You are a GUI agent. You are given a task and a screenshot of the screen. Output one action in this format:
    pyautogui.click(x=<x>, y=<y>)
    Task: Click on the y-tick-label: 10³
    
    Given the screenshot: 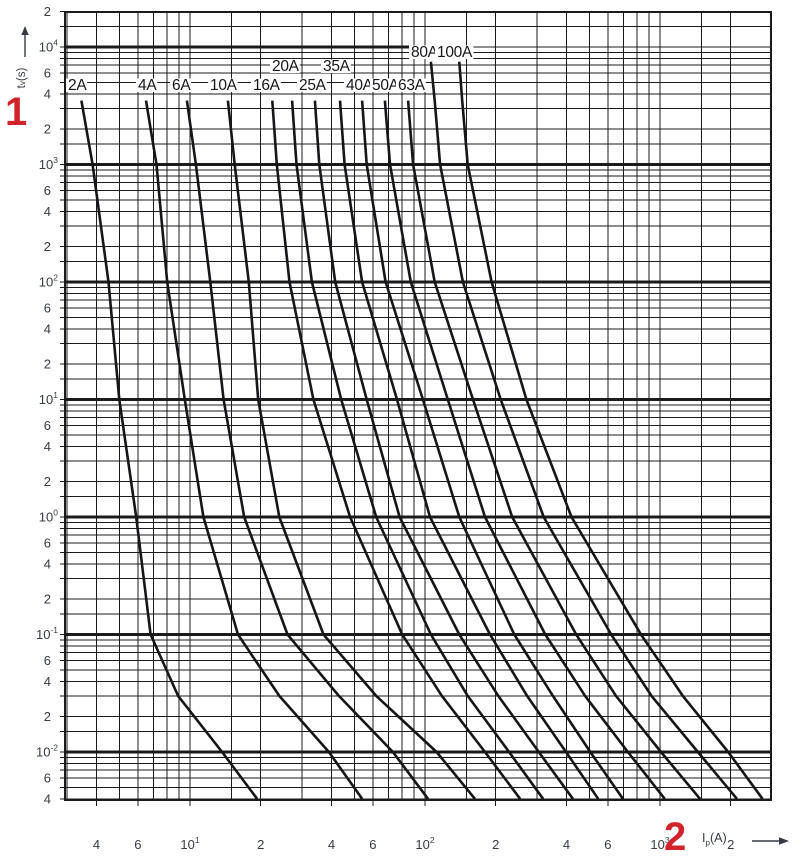 What is the action you would take?
    pyautogui.click(x=48, y=163)
    